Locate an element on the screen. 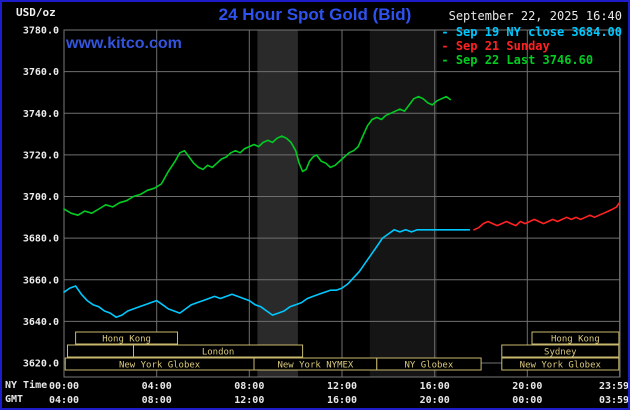  x-axis-tick-gmt: 04:00 is located at coordinates (64, 400).